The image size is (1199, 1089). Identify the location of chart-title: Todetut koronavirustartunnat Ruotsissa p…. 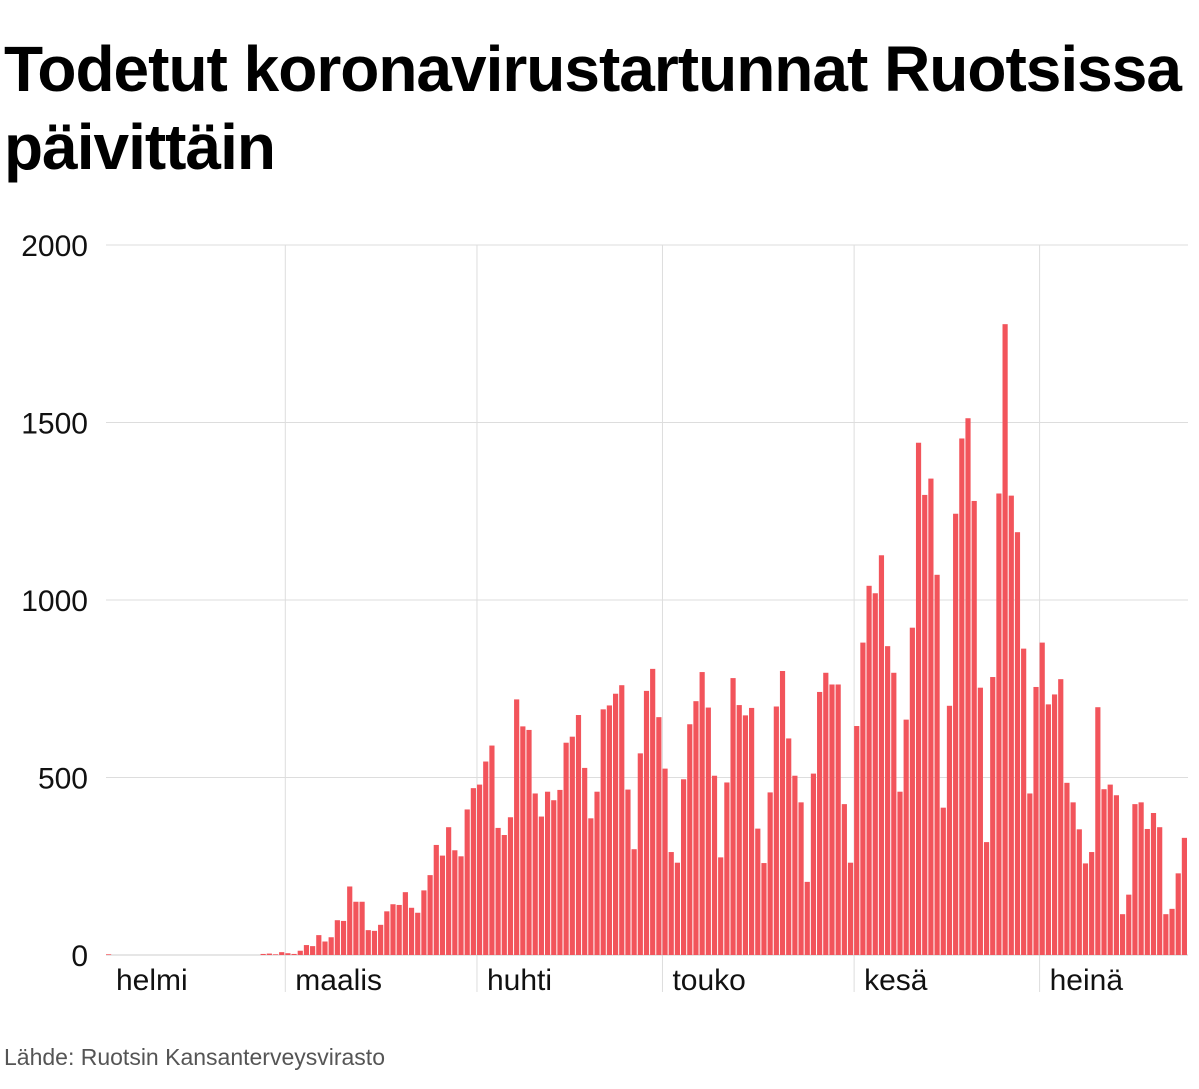
(593, 108).